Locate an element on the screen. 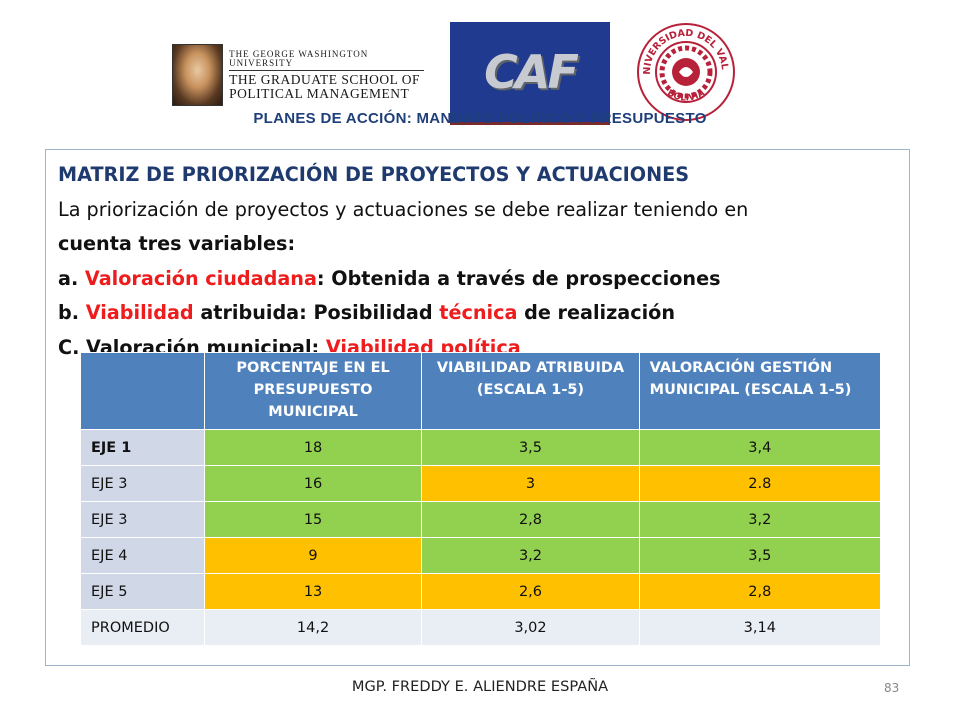 Image resolution: width=960 pixels, height=720 pixels. row-label: EJE 1 is located at coordinates (142, 447).